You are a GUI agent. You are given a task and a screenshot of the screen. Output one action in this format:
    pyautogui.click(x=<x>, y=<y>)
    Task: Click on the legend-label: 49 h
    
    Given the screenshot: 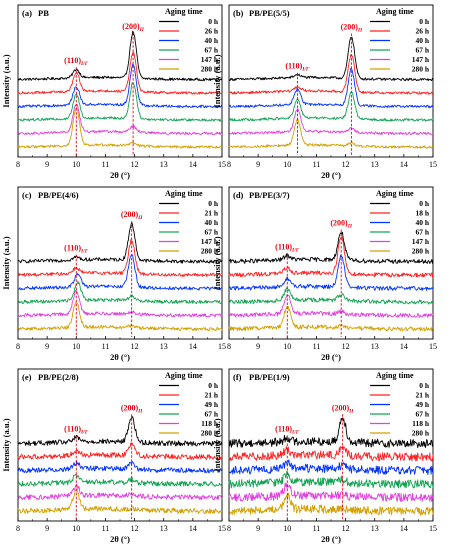 What is the action you would take?
    pyautogui.click(x=211, y=404)
    